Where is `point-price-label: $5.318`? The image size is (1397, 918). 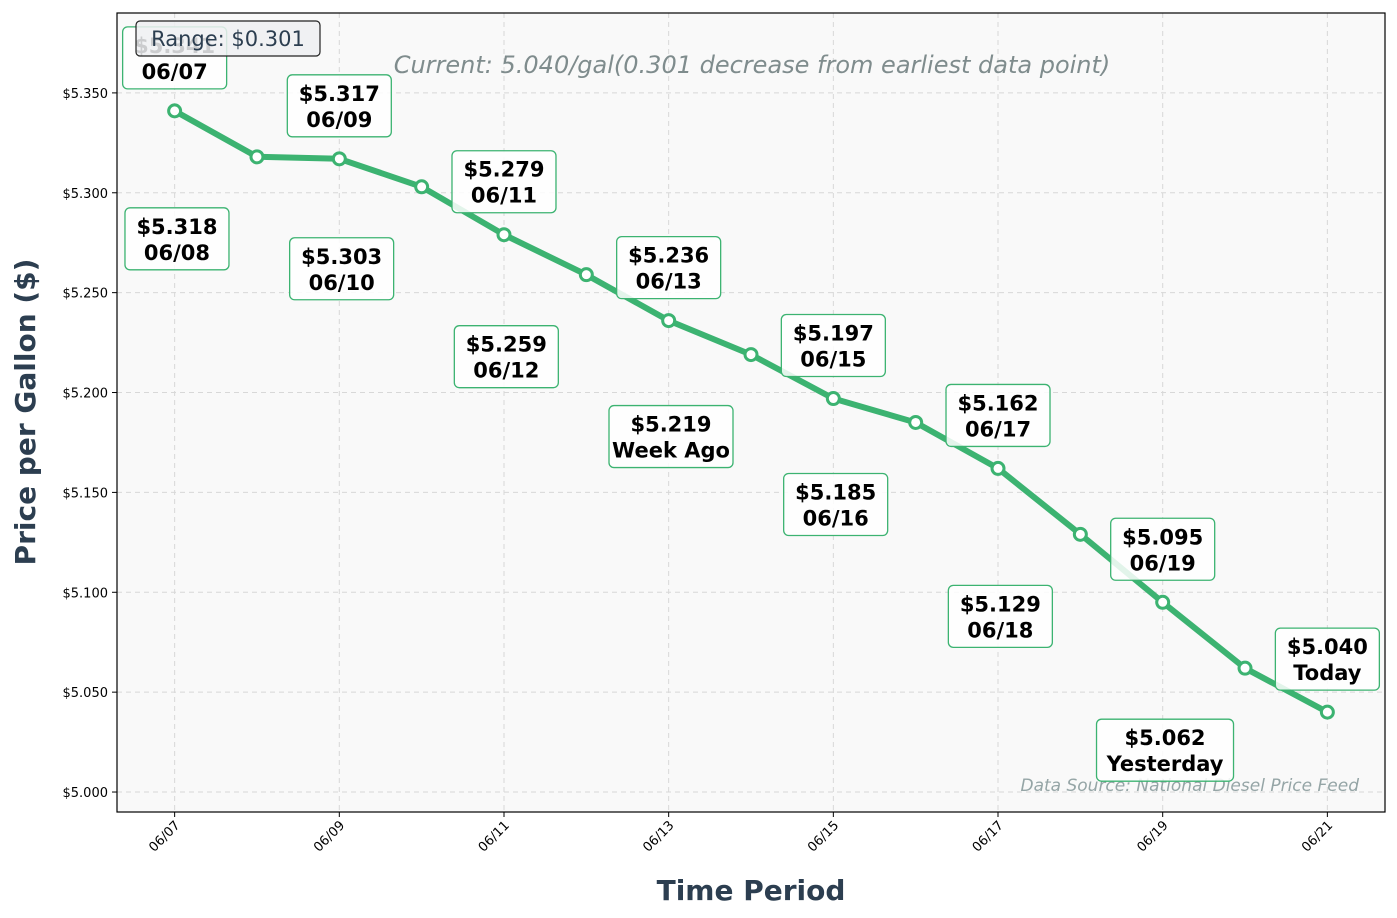
point-price-label: $5.318 is located at coordinates (176, 227).